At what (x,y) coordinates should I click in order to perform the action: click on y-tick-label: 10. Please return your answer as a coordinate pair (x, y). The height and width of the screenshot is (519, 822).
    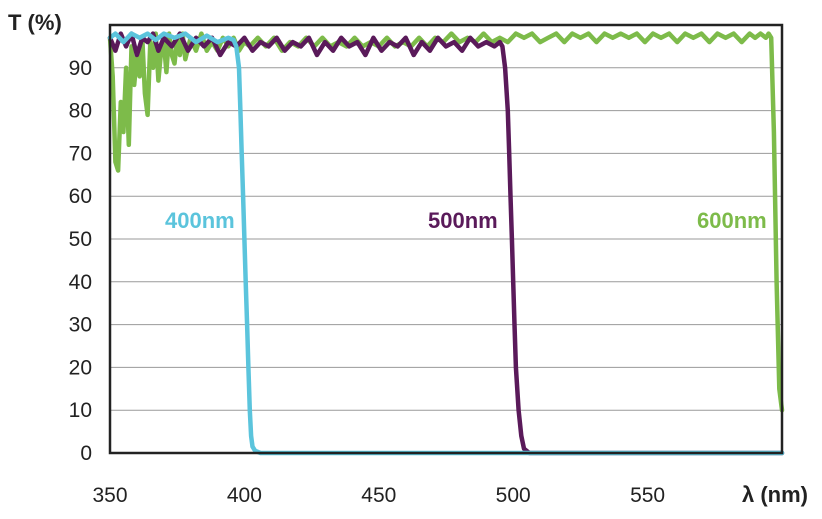
    Looking at the image, I should click on (80, 410).